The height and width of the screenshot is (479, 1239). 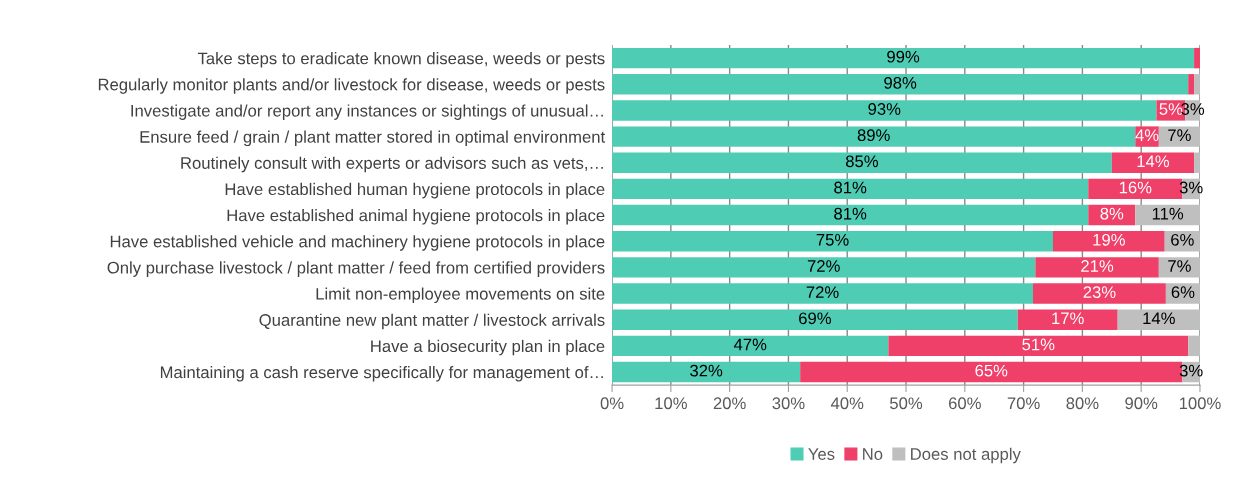 I want to click on data-label: 69%, so click(x=815, y=318).